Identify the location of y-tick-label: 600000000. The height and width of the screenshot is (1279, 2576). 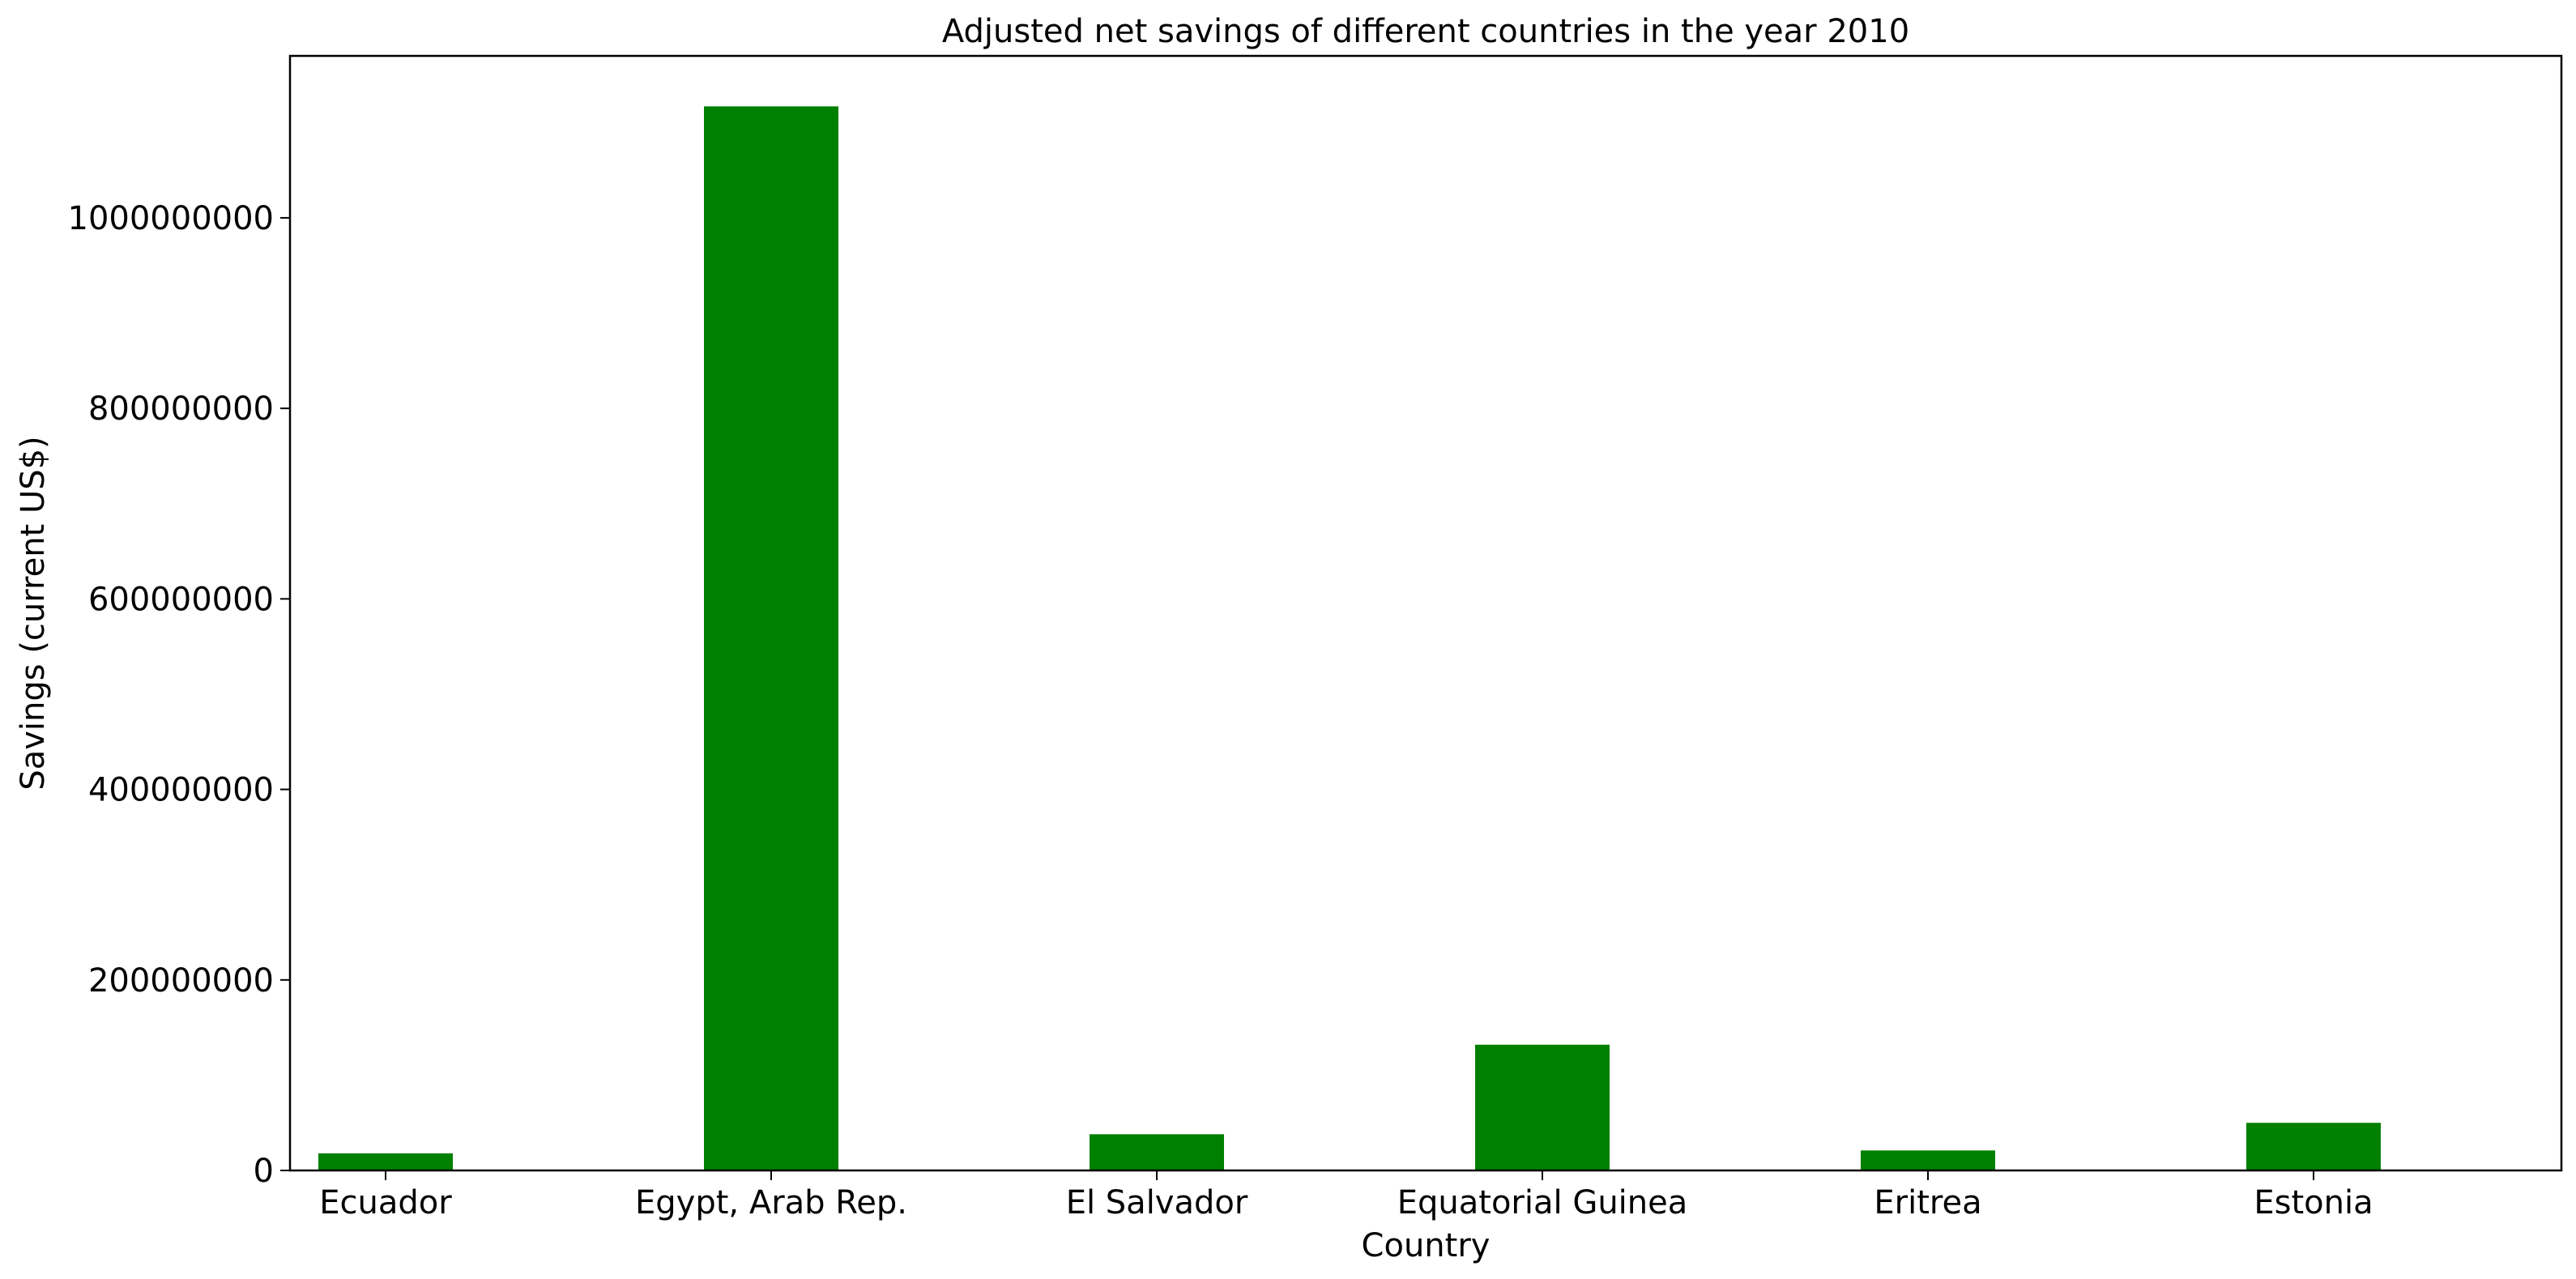
(181, 599).